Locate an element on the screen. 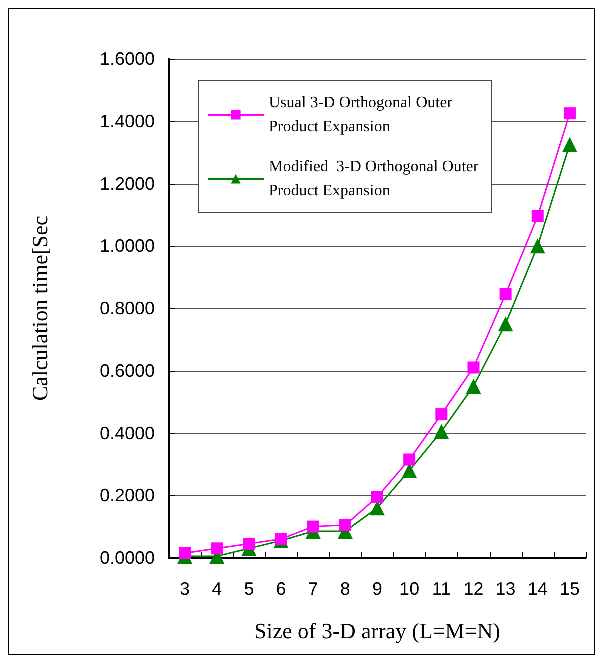 Image resolution: width=605 pixels, height=661 pixels. y-tick-label: 0.6000 is located at coordinates (127, 370).